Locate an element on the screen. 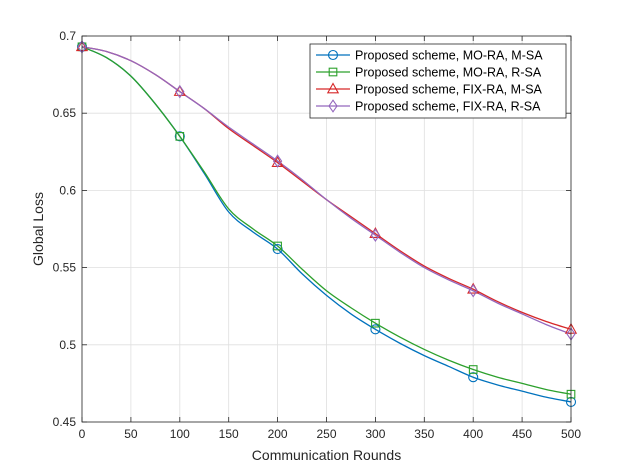  legend-label-2: Proposed scheme, MO-RA, R-SA is located at coordinates (448, 73).